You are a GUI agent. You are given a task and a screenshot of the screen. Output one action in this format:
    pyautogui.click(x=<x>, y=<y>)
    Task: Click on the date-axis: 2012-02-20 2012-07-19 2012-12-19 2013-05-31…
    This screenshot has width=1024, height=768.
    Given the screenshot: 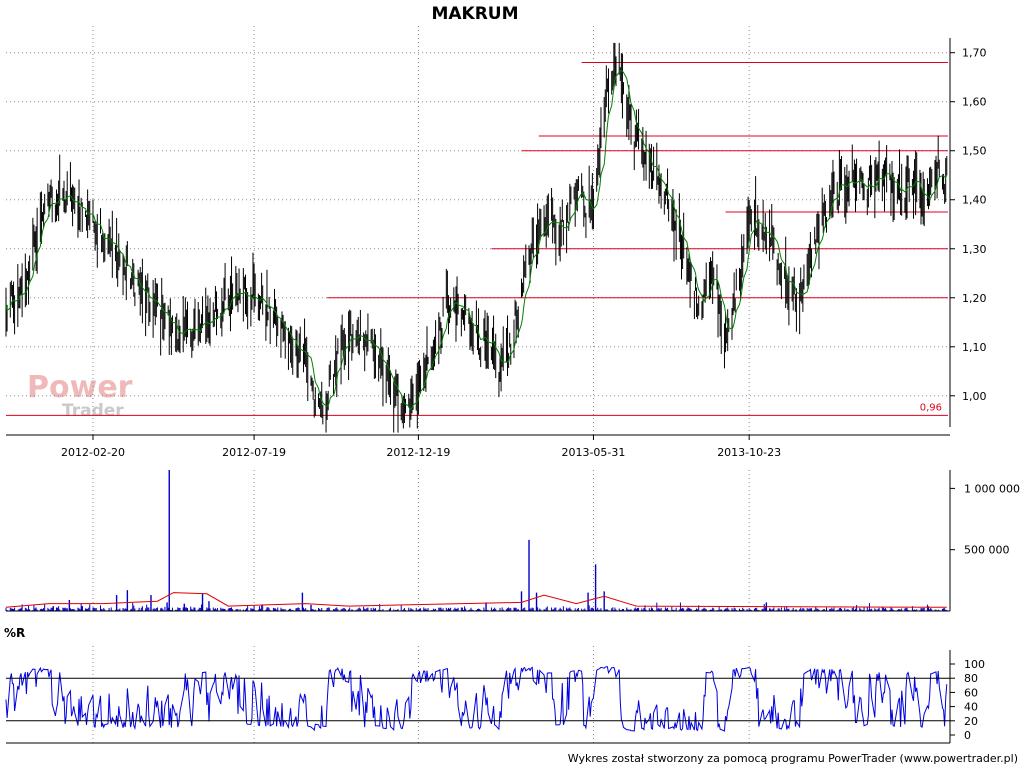 What is the action you would take?
    pyautogui.click(x=478, y=446)
    